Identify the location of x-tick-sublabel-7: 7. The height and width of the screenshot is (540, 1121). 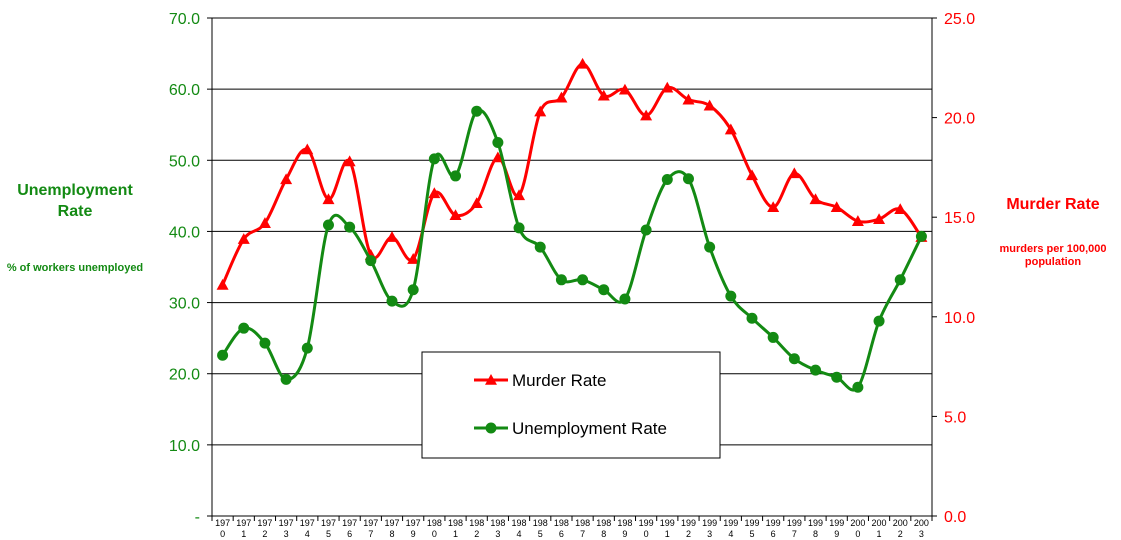
(370, 534).